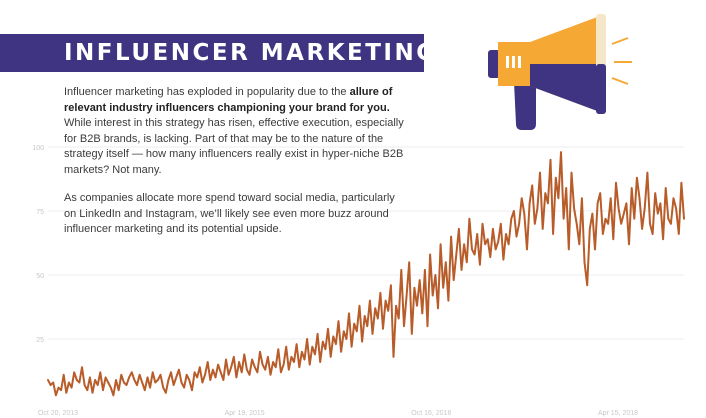 The height and width of the screenshot is (418, 706). Describe the element at coordinates (40, 212) in the screenshot. I see `y-tick-label: 75` at that location.